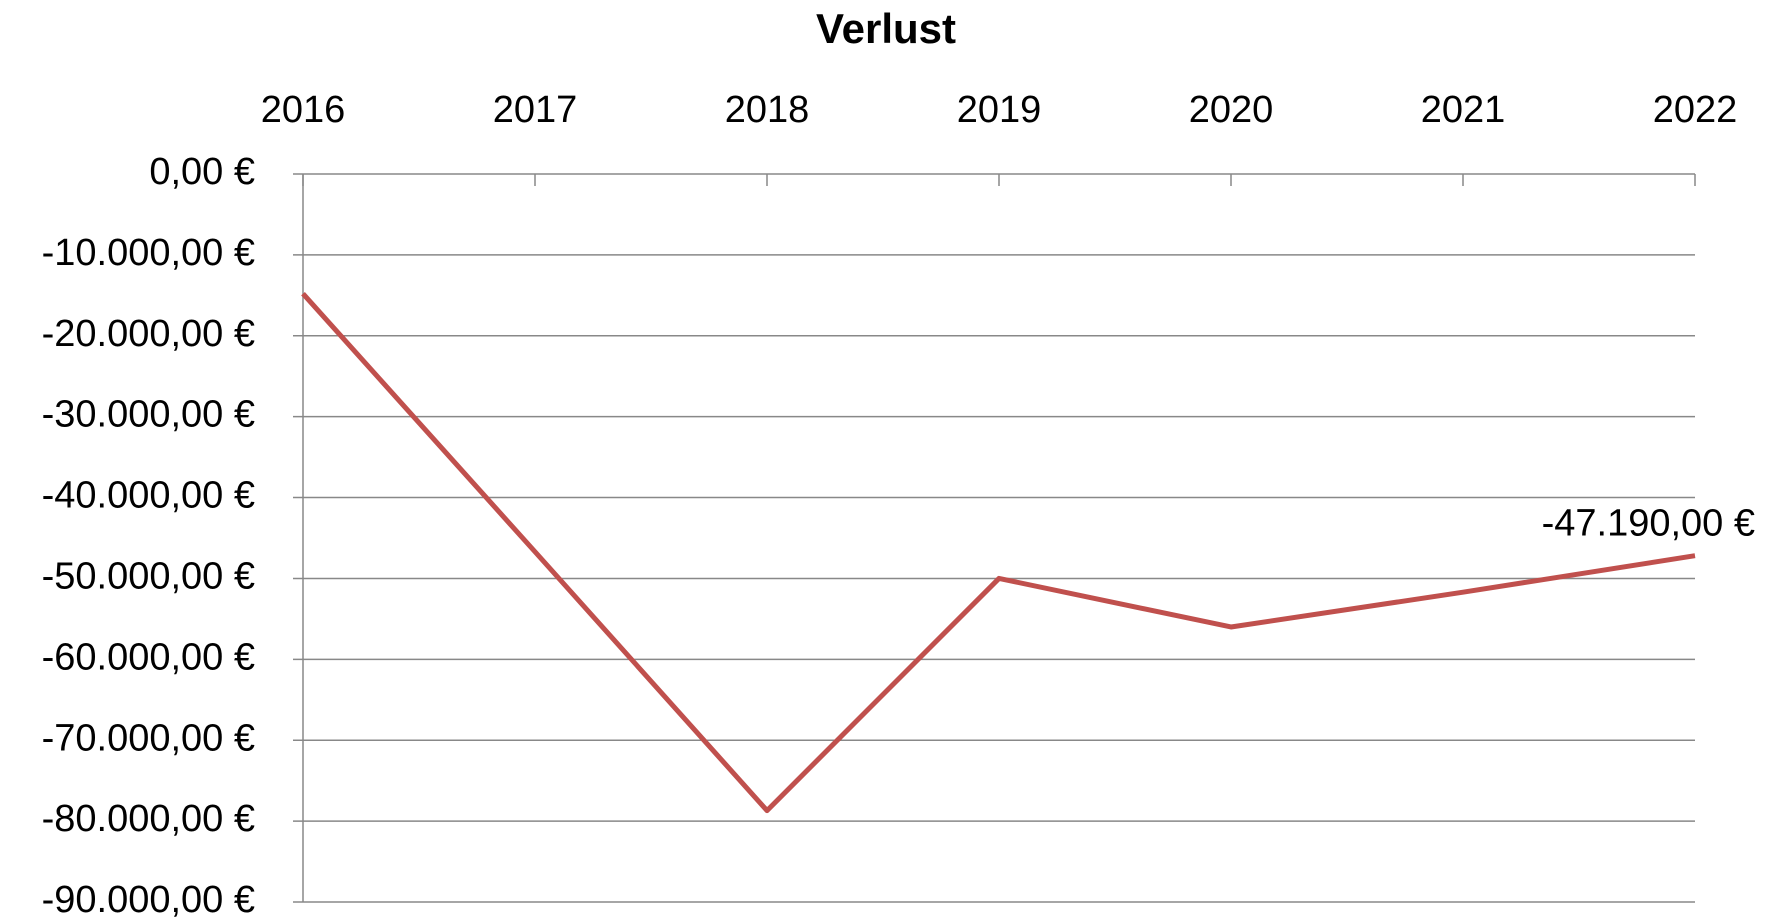  What do you see at coordinates (148, 819) in the screenshot?
I see `y-tick-label: -80.000,00 €` at bounding box center [148, 819].